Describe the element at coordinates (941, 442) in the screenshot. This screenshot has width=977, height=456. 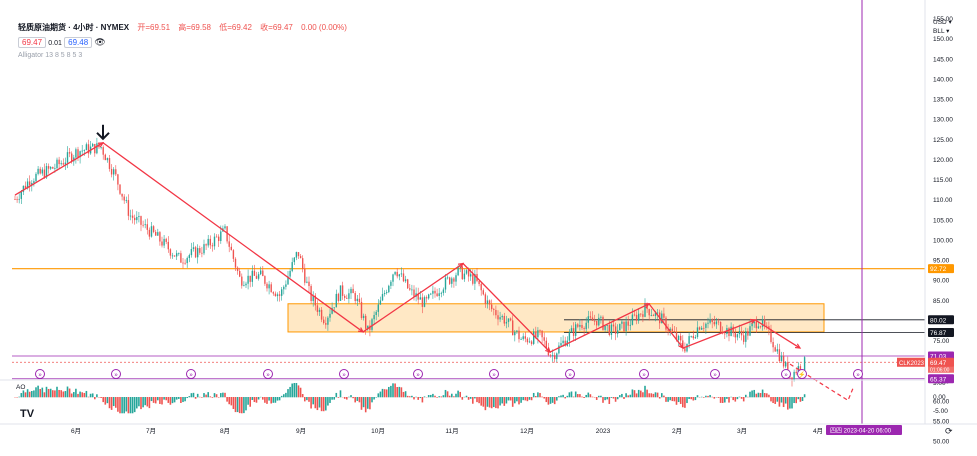
I see `price-tick-label: 50.00` at that location.